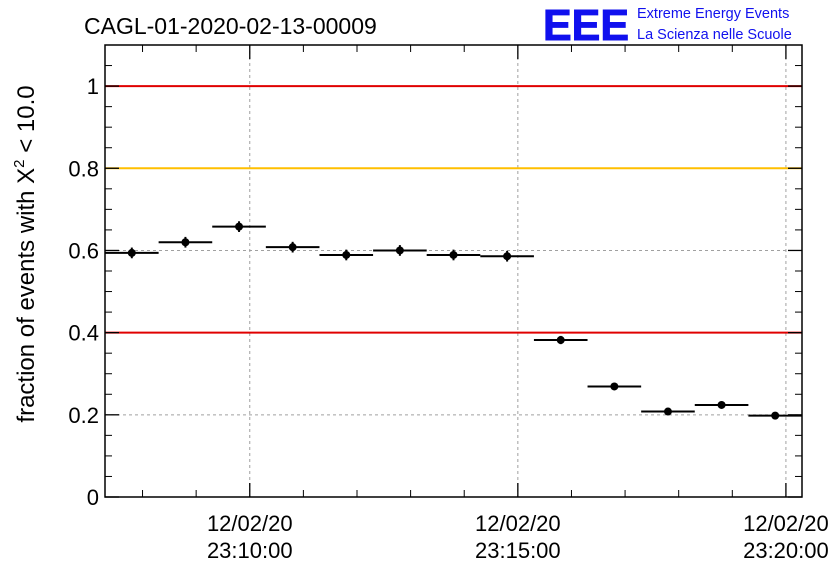  Describe the element at coordinates (83, 250) in the screenshot. I see `y-tick-label: 0.6` at that location.